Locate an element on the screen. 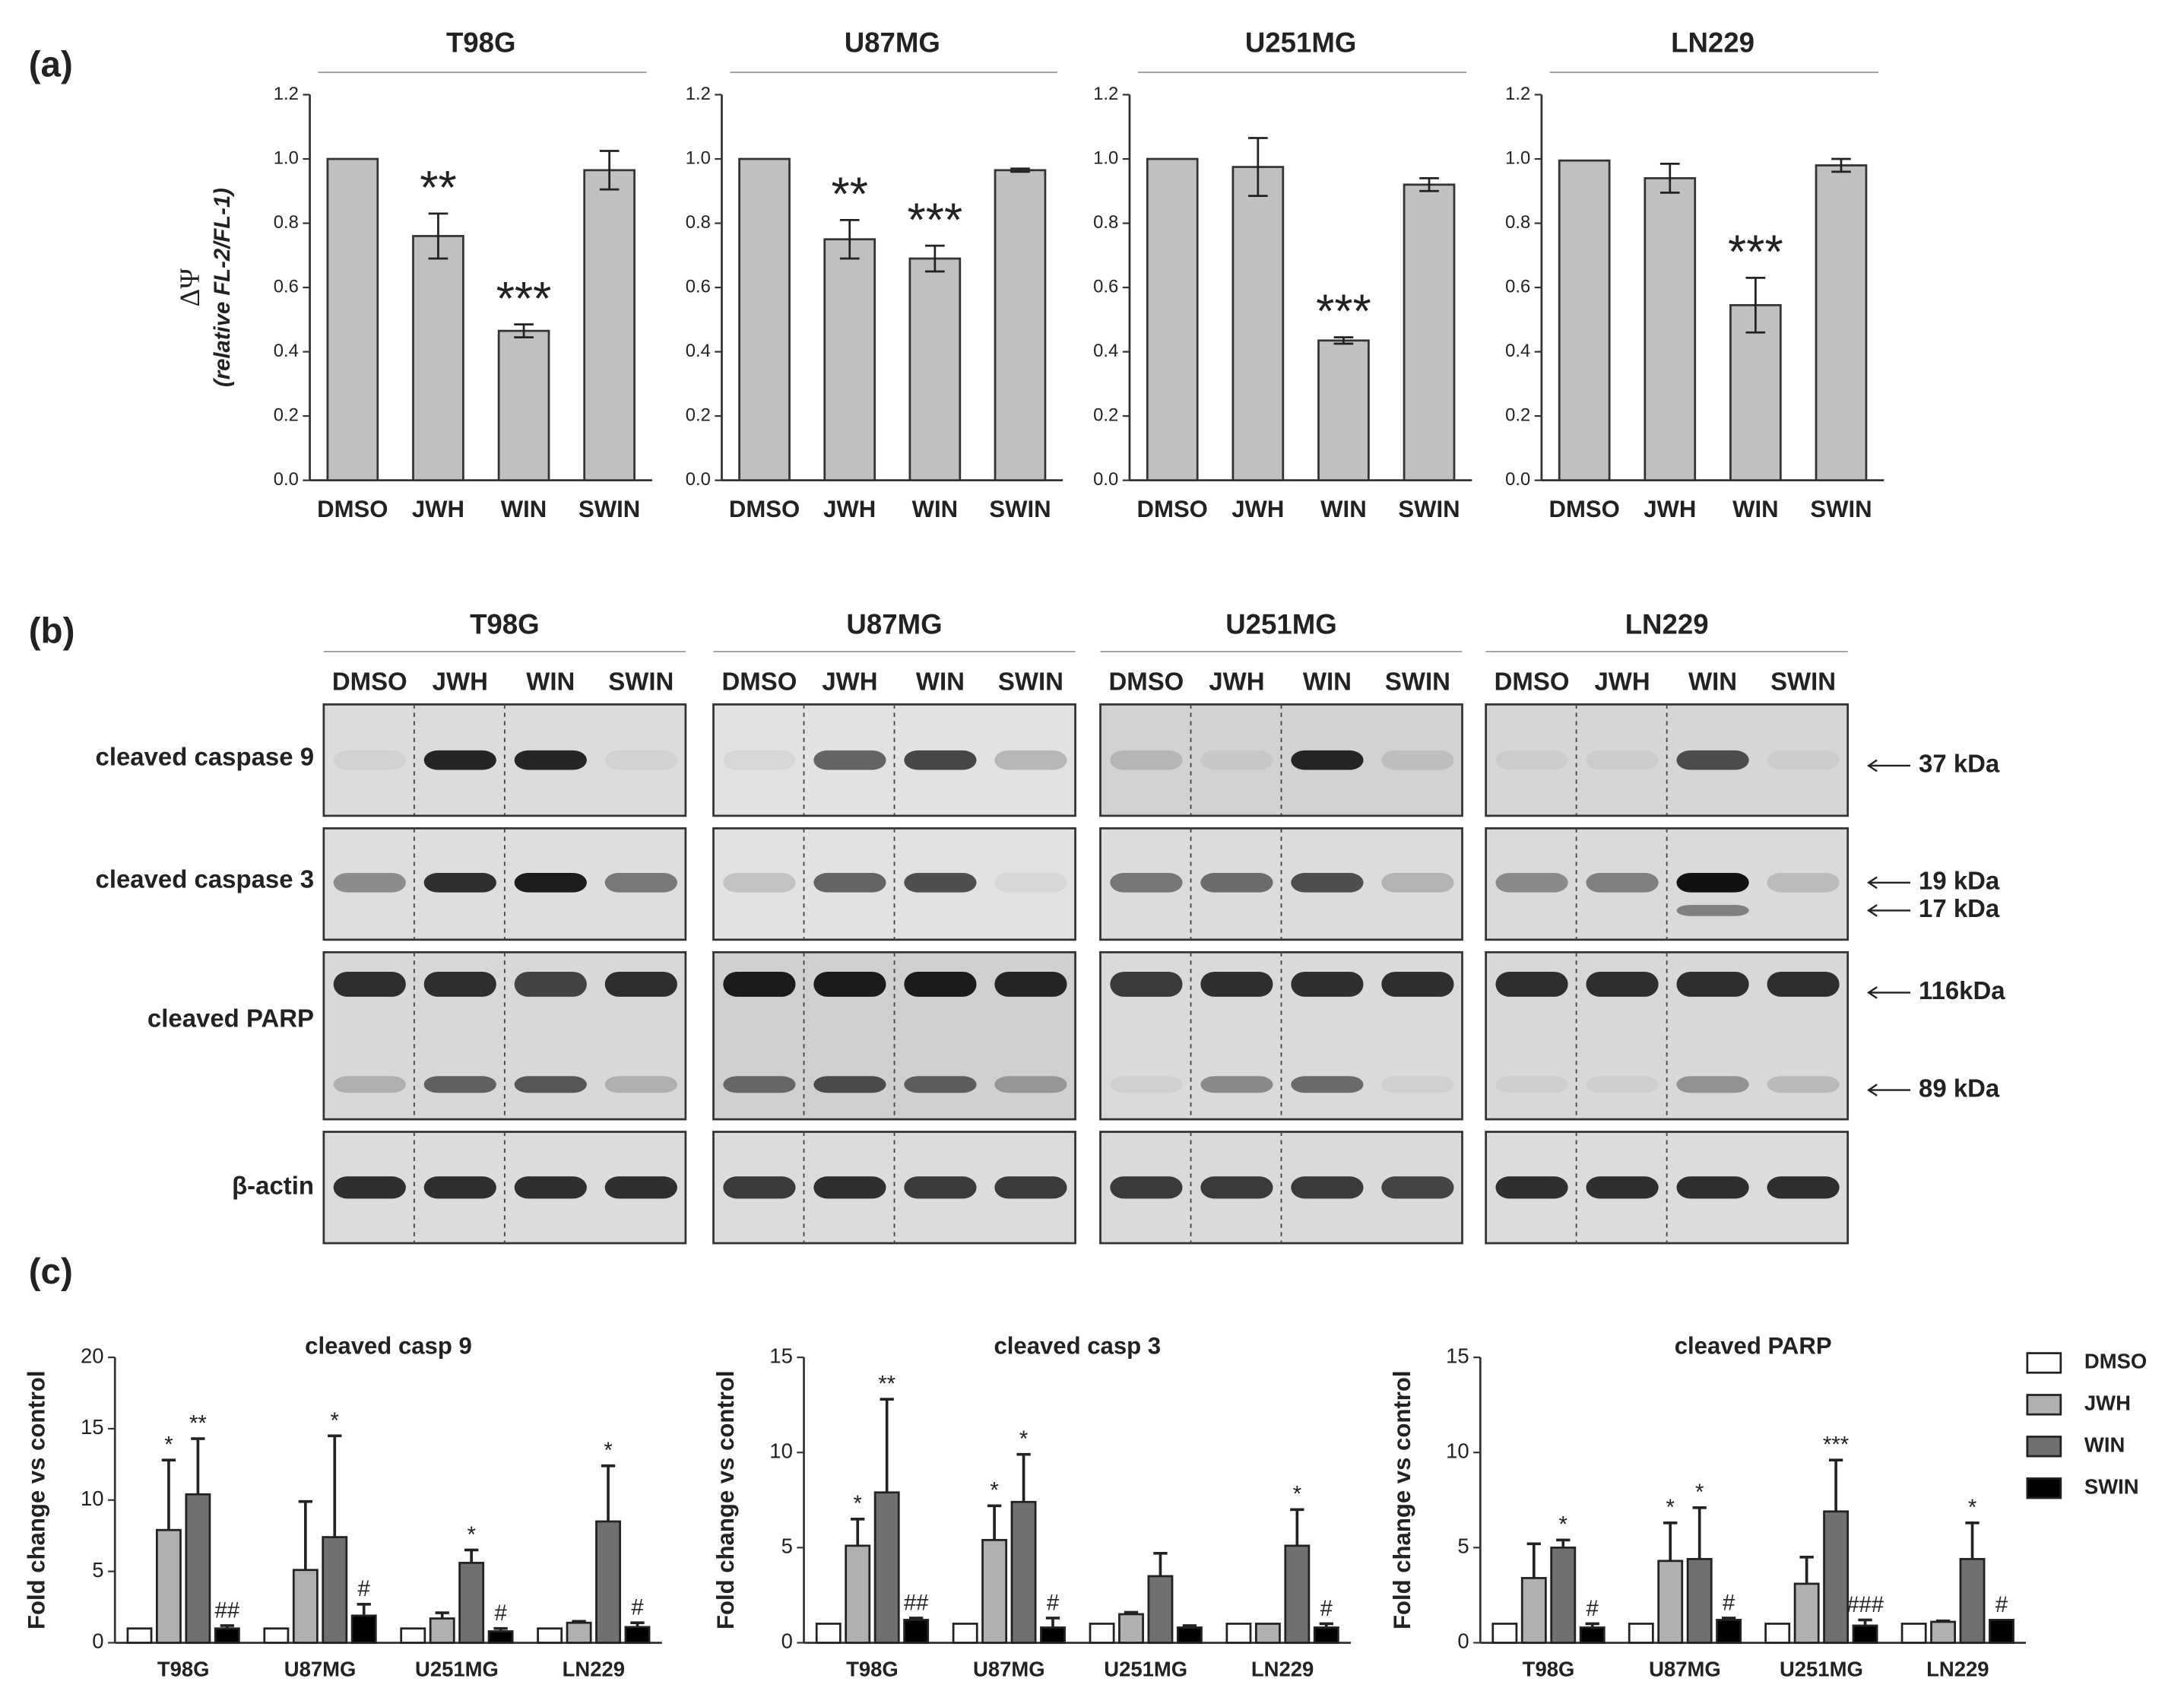 The image size is (2184, 1704). row-label: β-actin is located at coordinates (273, 1185).